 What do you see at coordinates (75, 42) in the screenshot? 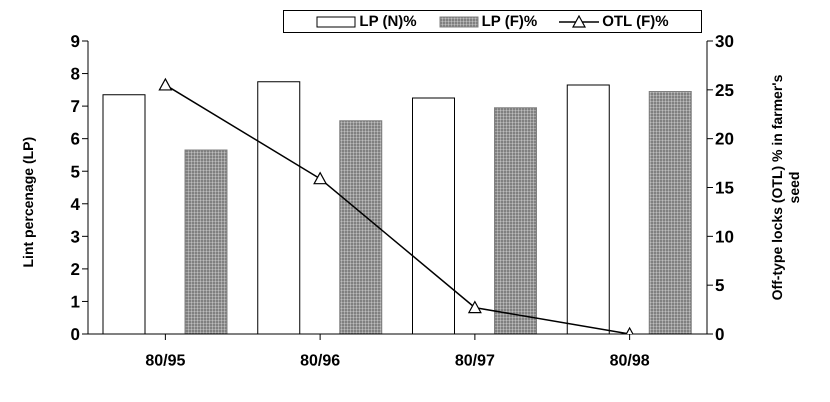
I see `y-tick-label: 9` at bounding box center [75, 42].